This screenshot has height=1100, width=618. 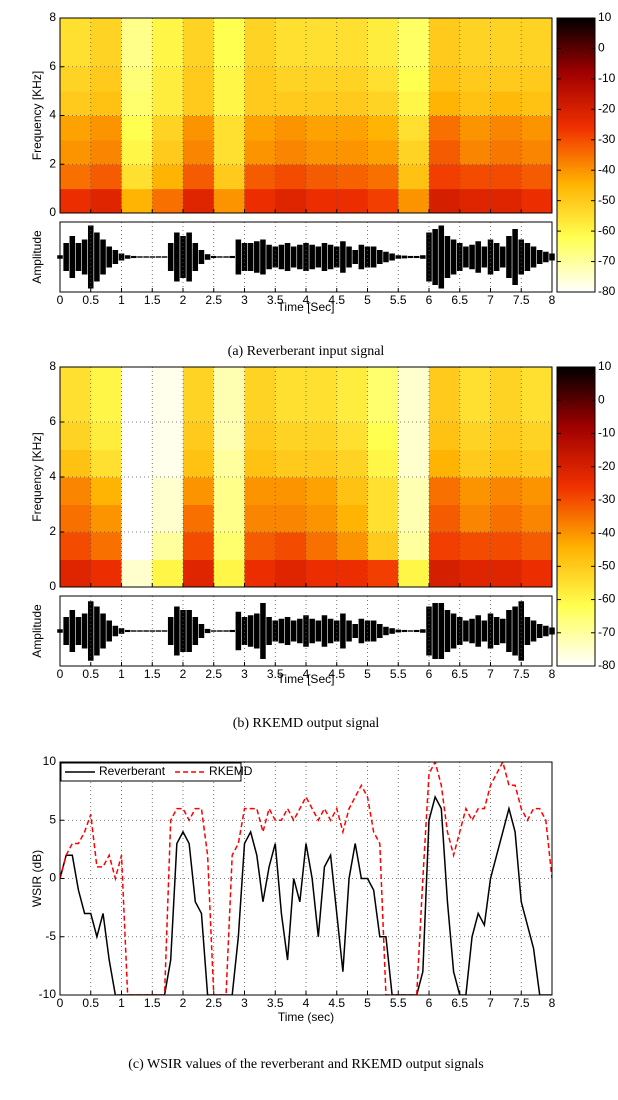 I want to click on y-axis-label: Frequency [KHz], so click(x=37, y=476).